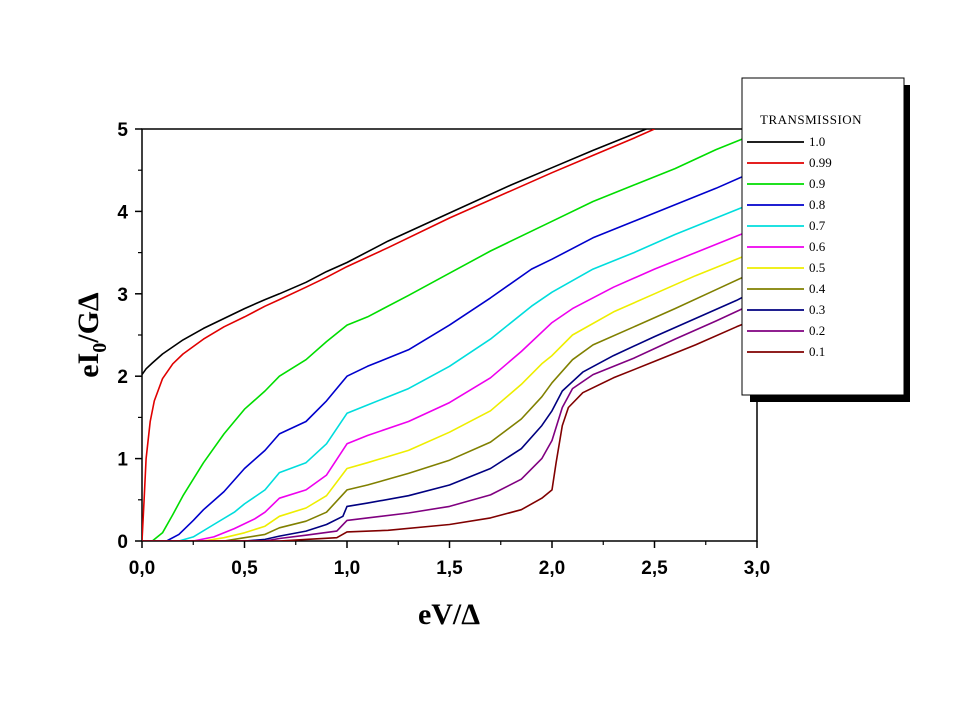 The image size is (960, 720). What do you see at coordinates (817, 267) in the screenshot?
I see `legend-label: 0.5` at bounding box center [817, 267].